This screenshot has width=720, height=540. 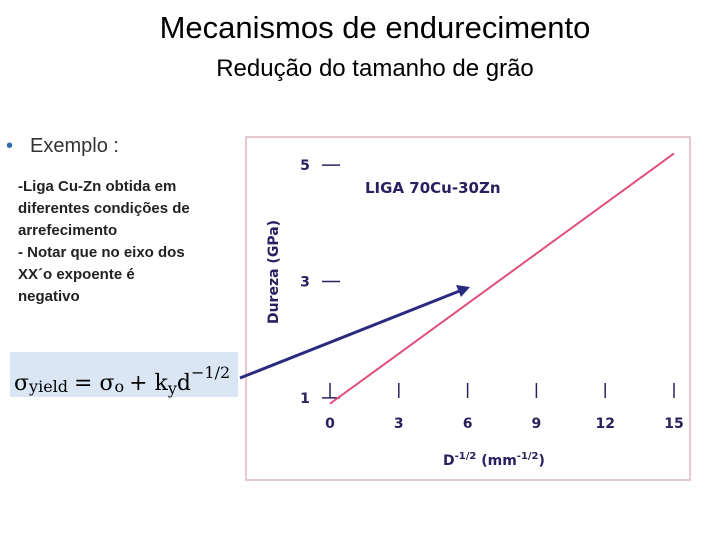 I want to click on formula: σyield = σo + kyd−1/2, so click(x=122, y=380).